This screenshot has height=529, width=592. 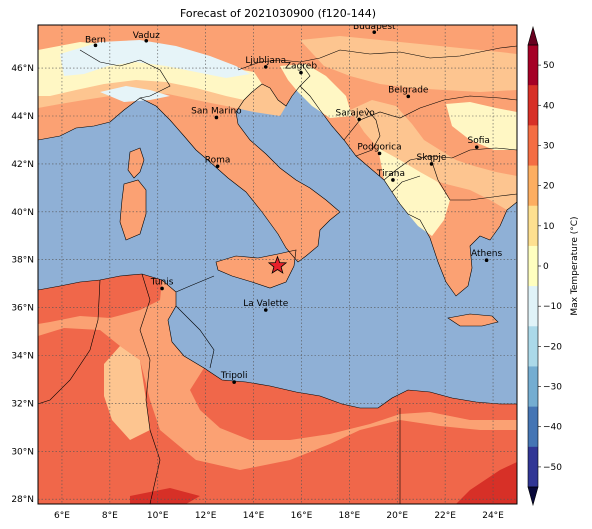 I want to click on star-icon, so click(x=277, y=264).